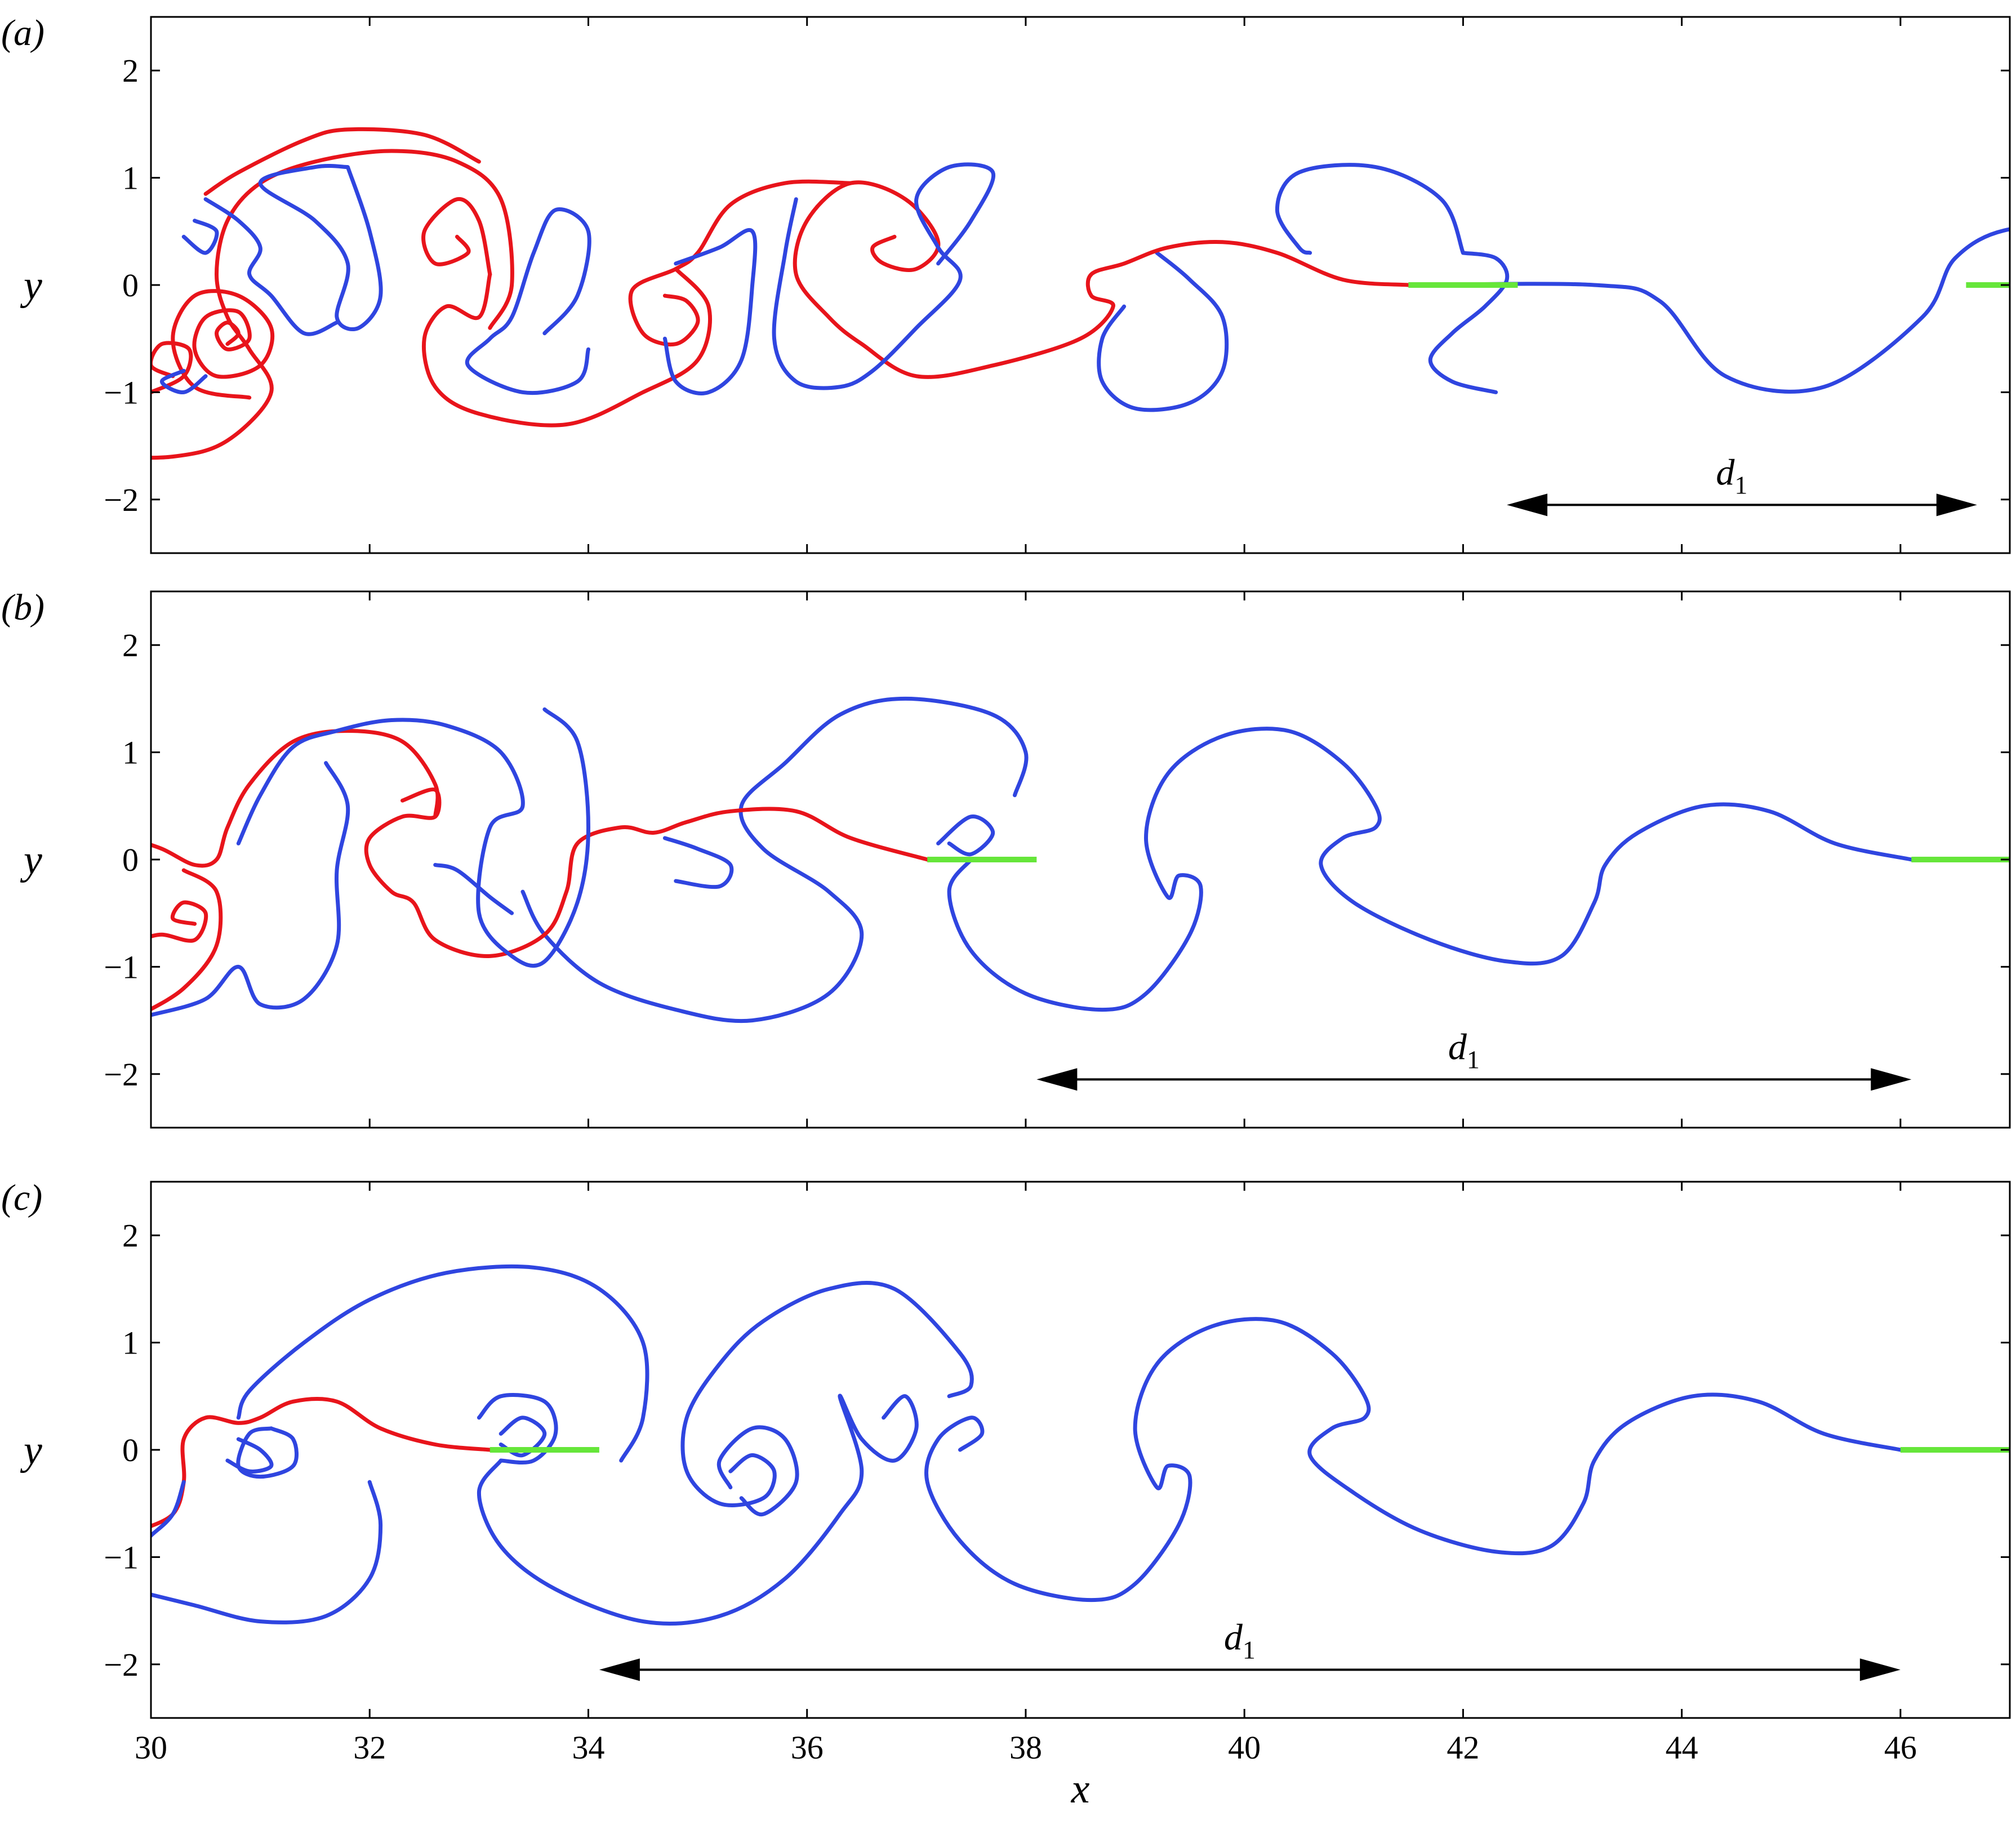 The height and width of the screenshot is (1843, 2016). I want to click on x-tick-label: 40, so click(1244, 1747).